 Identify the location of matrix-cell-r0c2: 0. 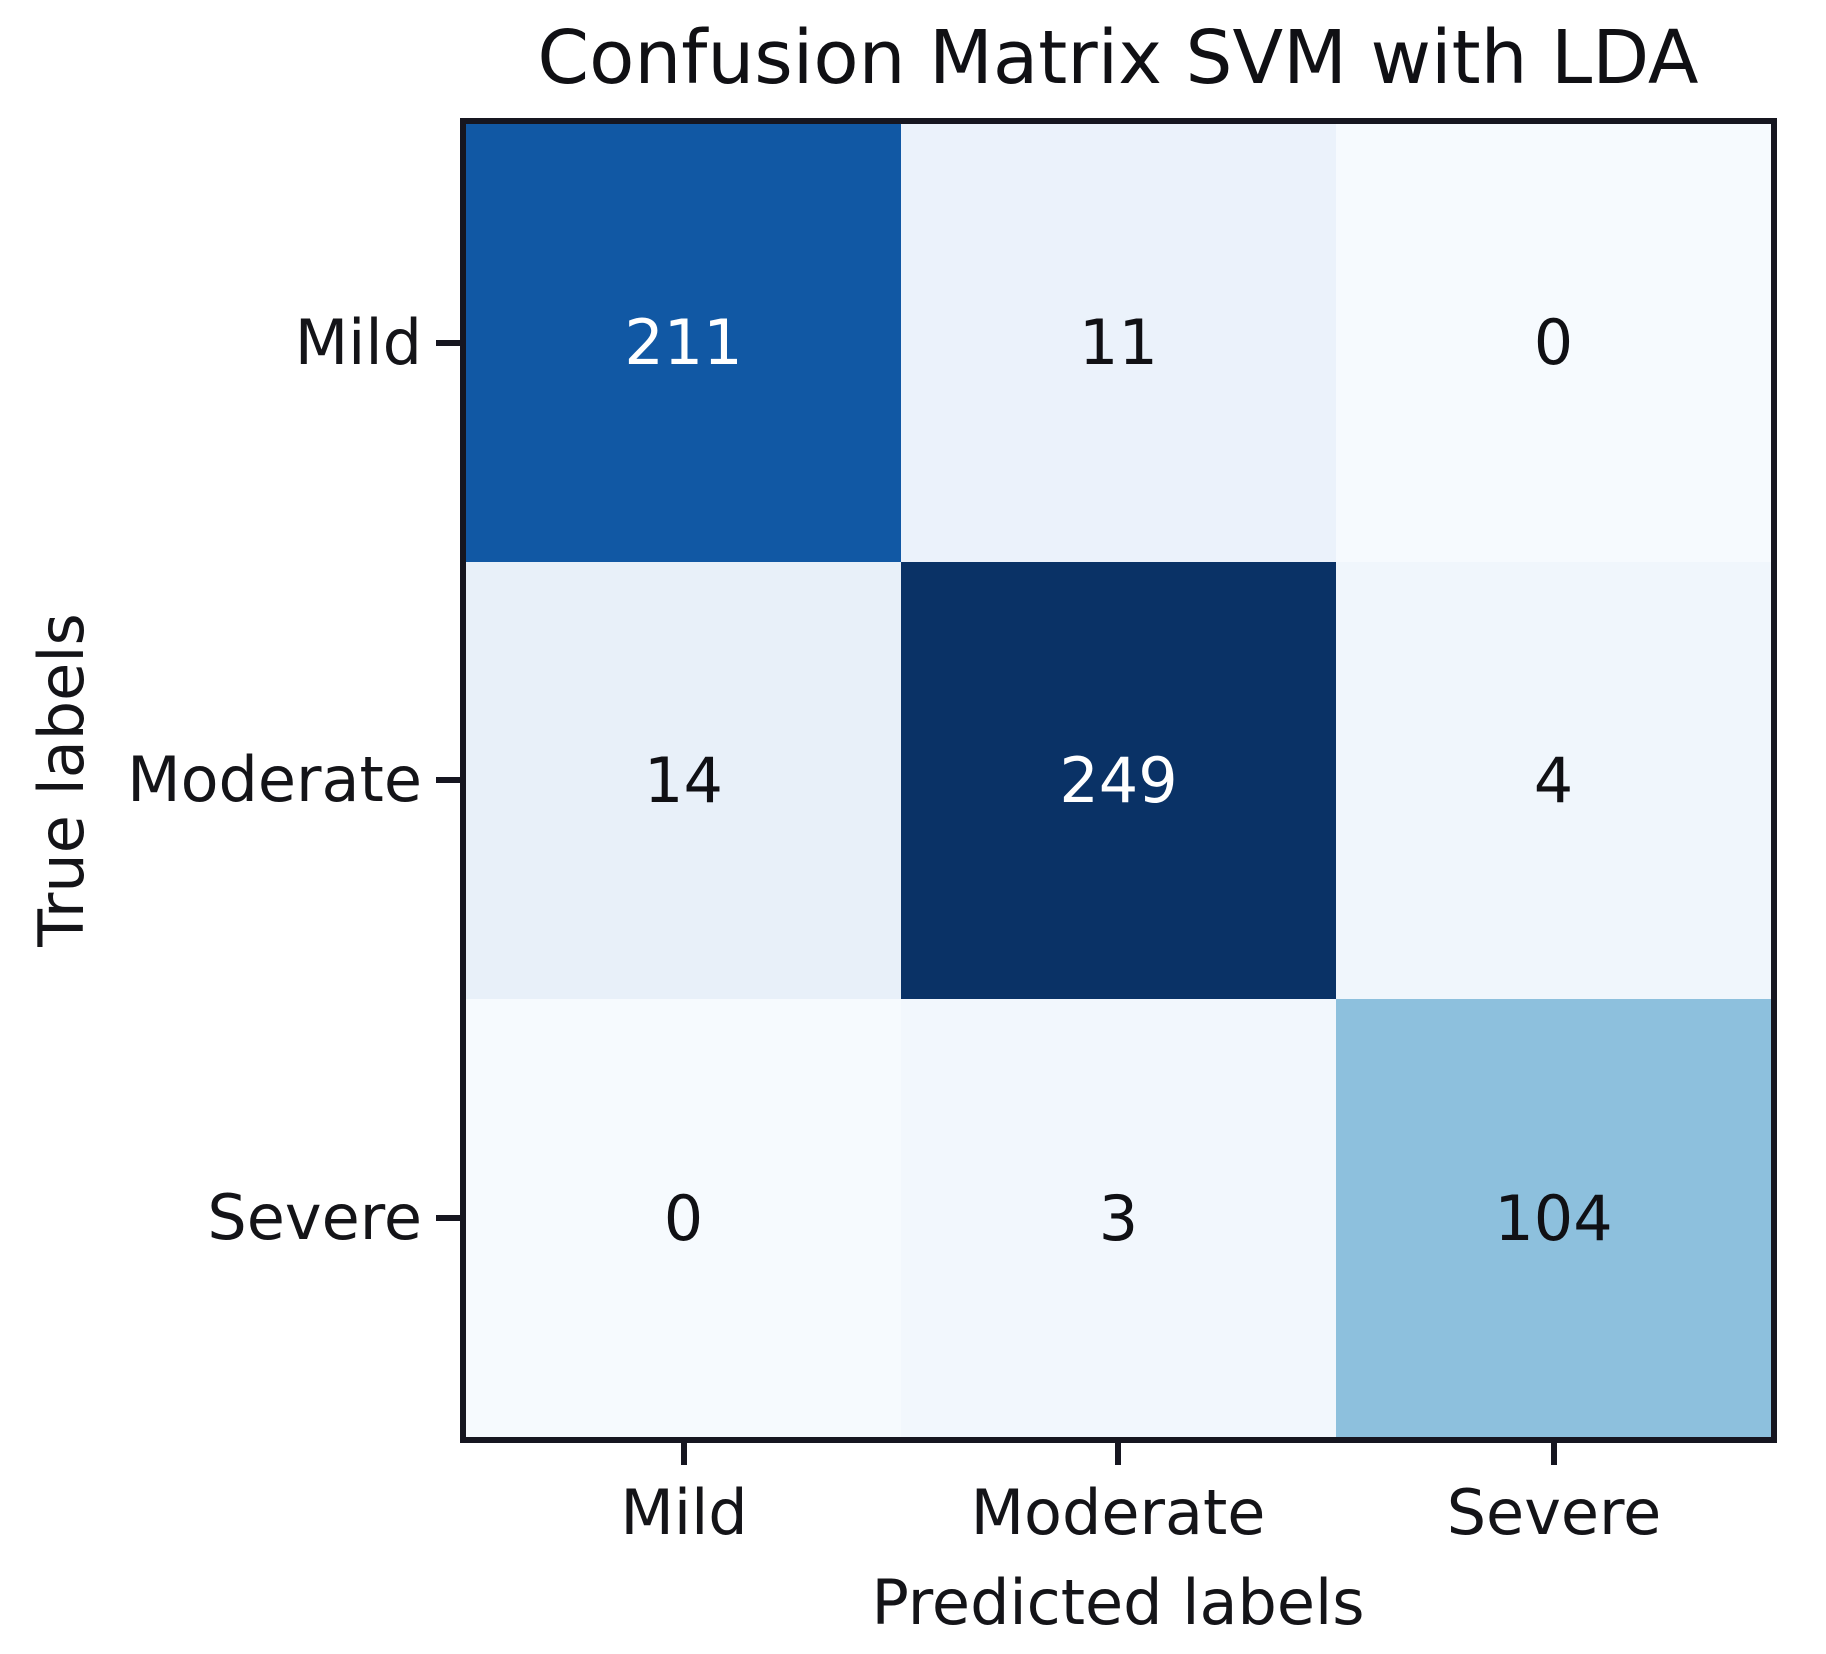
(1553, 343).